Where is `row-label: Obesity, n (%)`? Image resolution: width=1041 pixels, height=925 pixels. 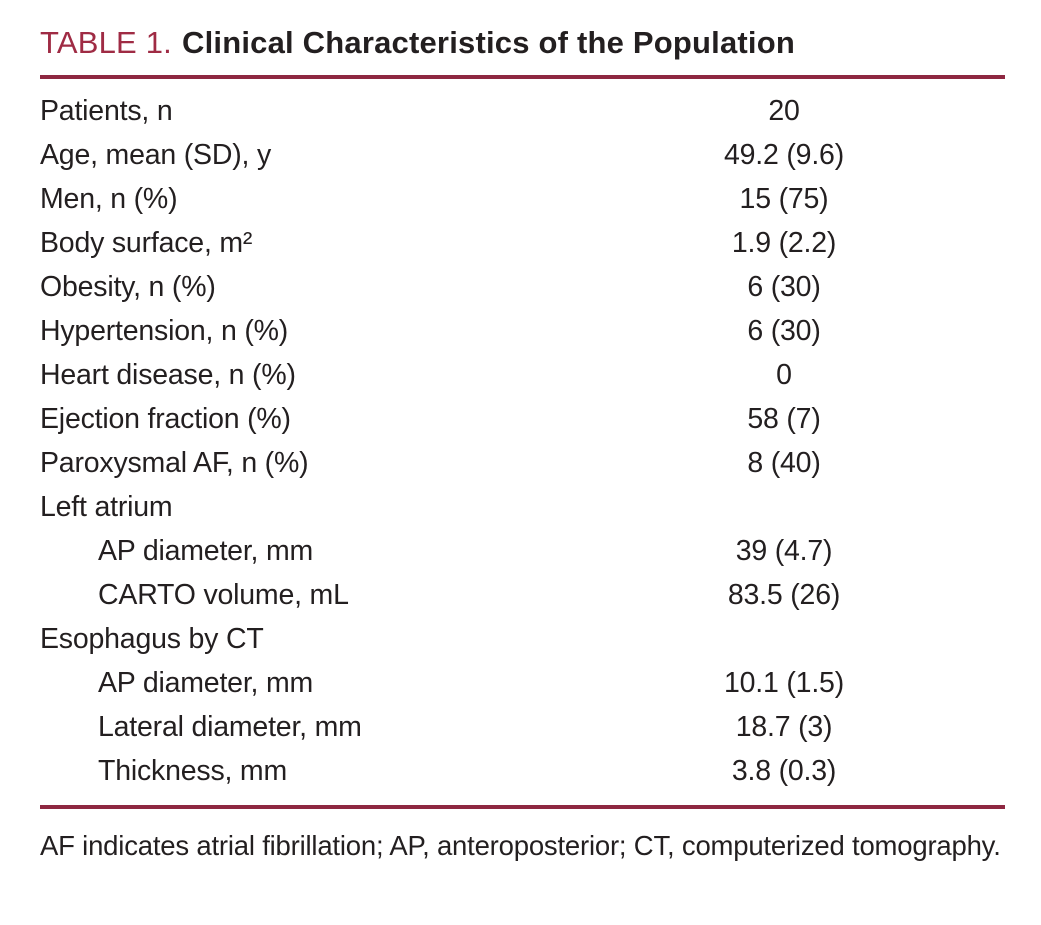 row-label: Obesity, n (%) is located at coordinates (128, 286).